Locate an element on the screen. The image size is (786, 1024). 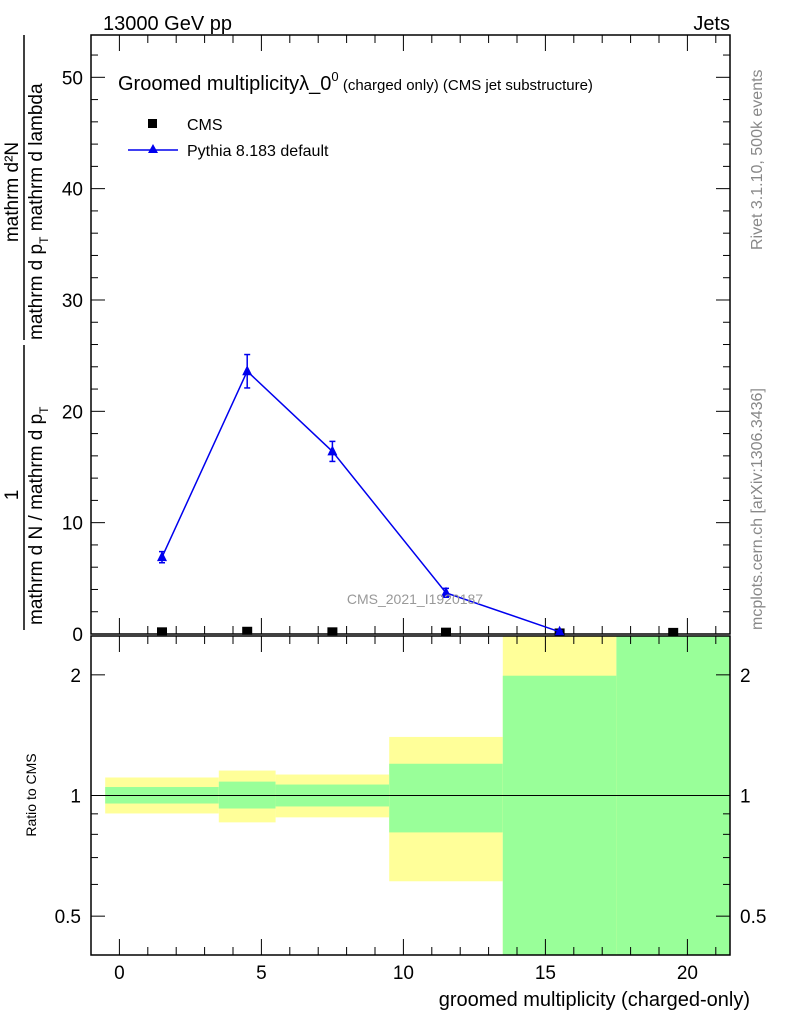
y-tick-label: 50 is located at coordinates (72, 78).